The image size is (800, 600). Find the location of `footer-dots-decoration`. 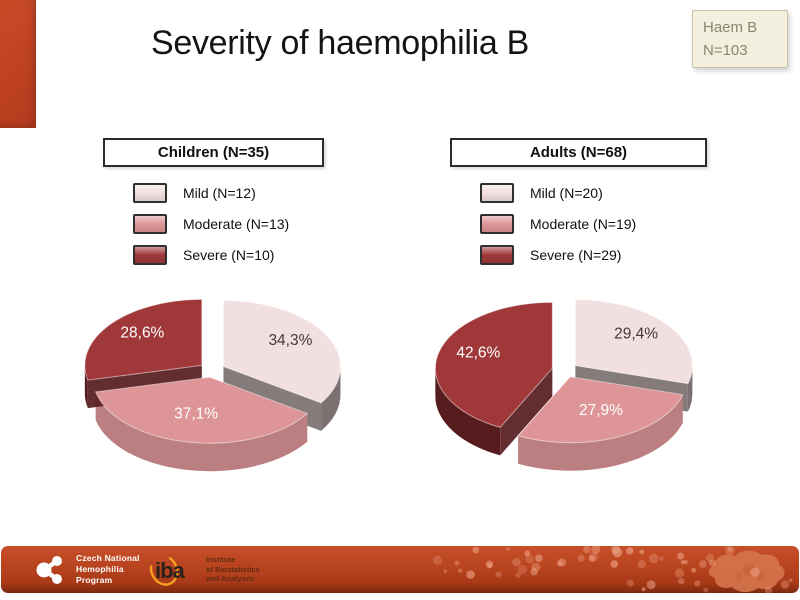

footer-dots-decoration is located at coordinates (612, 569).